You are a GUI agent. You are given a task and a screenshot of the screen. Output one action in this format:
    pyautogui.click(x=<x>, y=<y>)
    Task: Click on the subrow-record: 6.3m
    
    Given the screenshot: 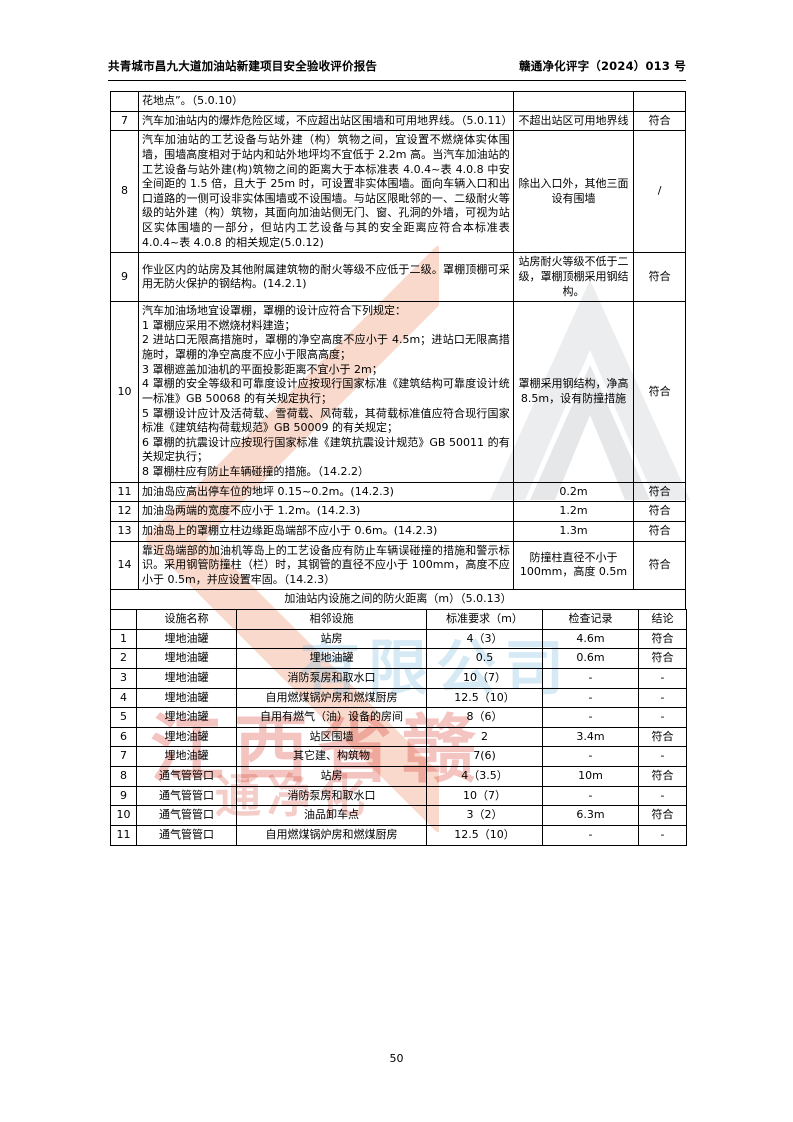 What is the action you would take?
    pyautogui.click(x=590, y=815)
    